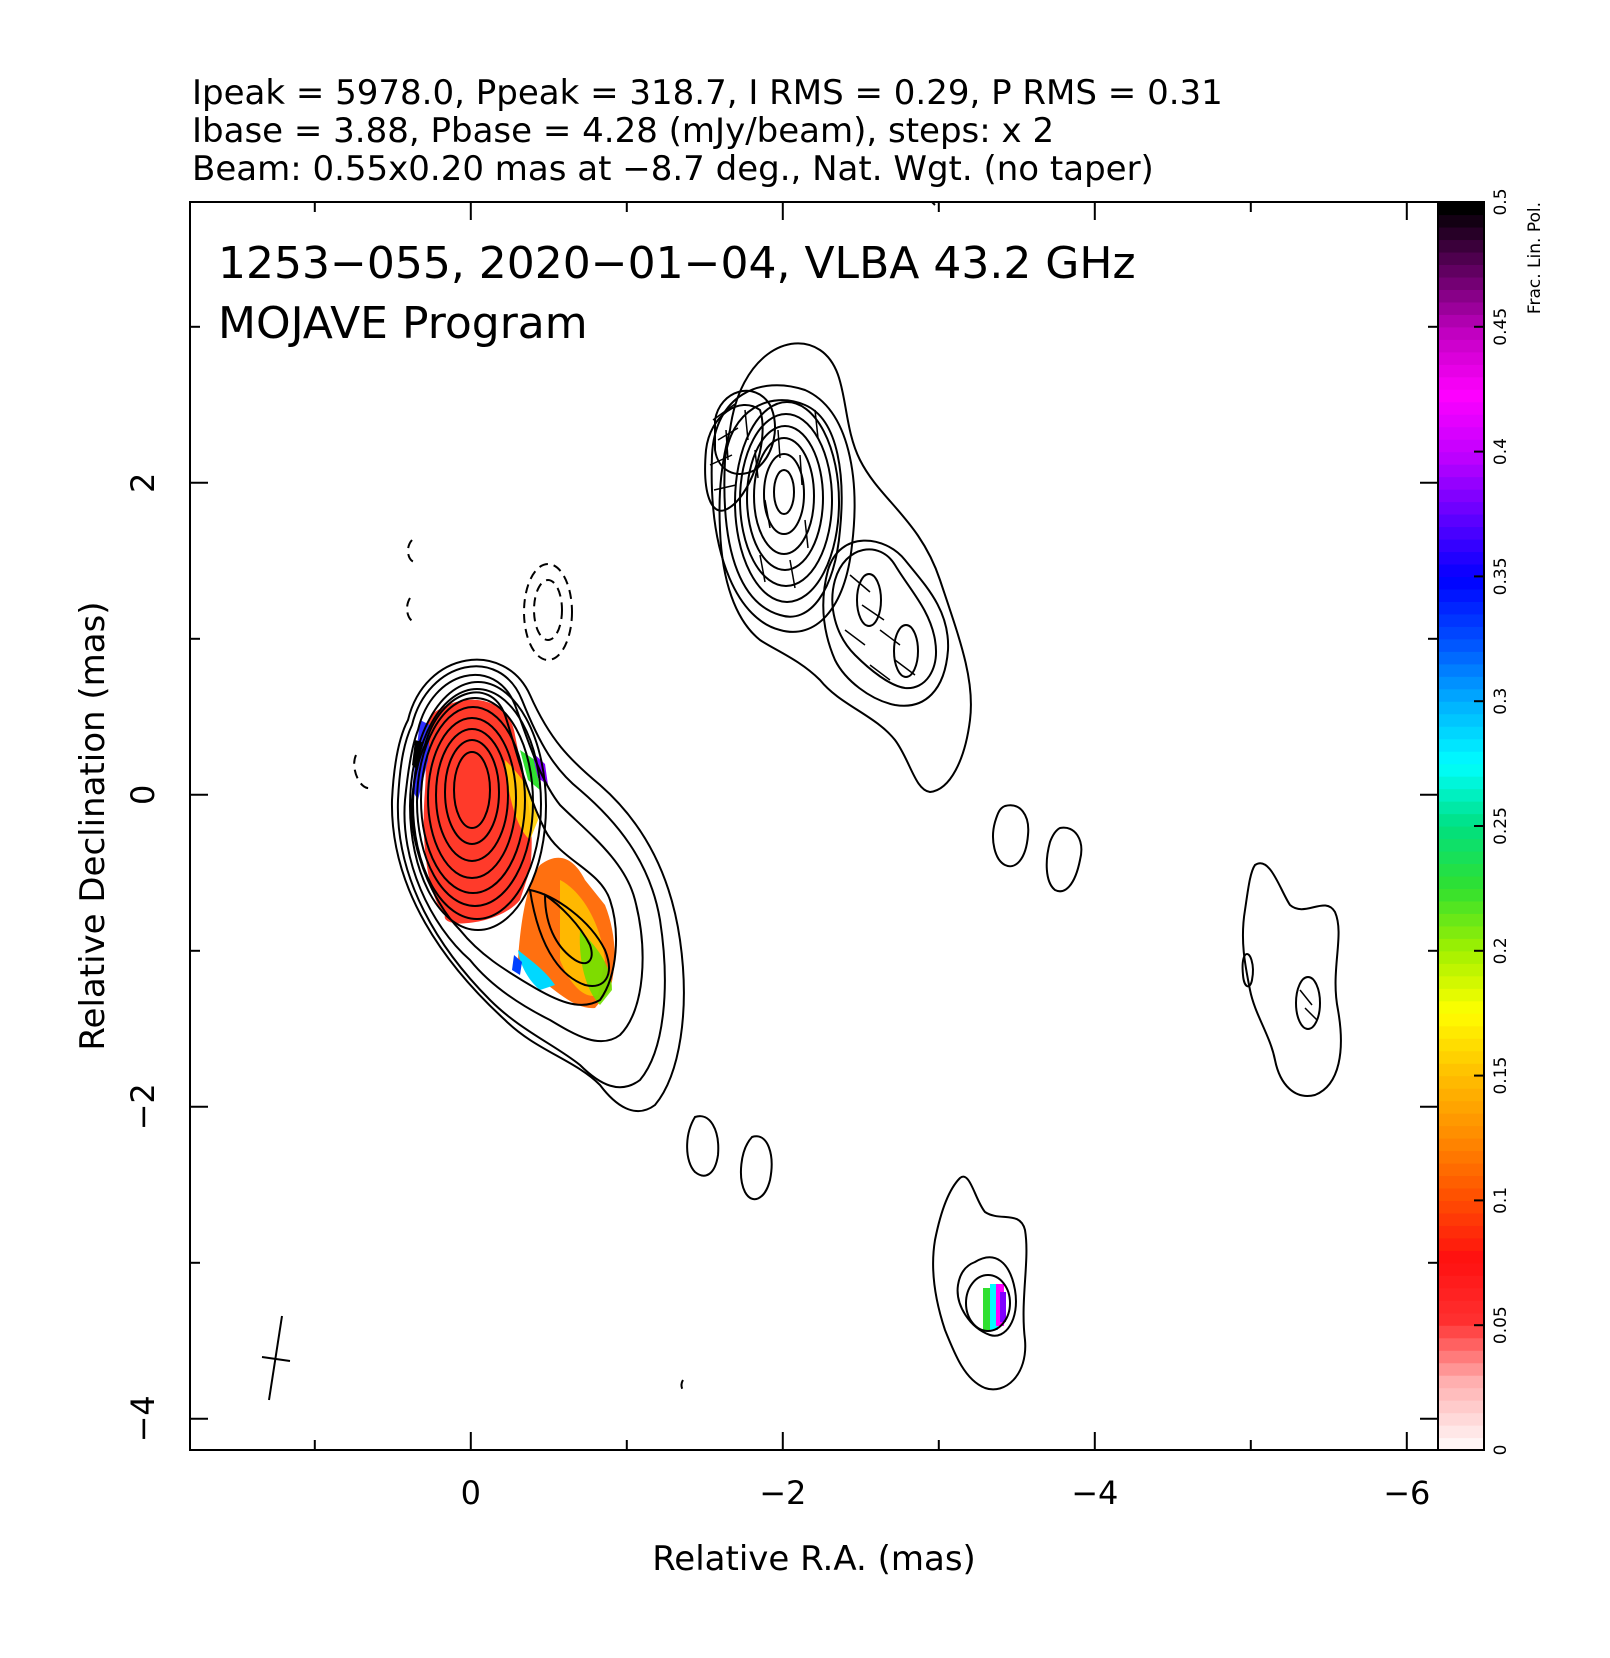 This screenshot has width=1610, height=1658. Describe the element at coordinates (1094, 1493) in the screenshot. I see `x-tick-label: −4` at that location.